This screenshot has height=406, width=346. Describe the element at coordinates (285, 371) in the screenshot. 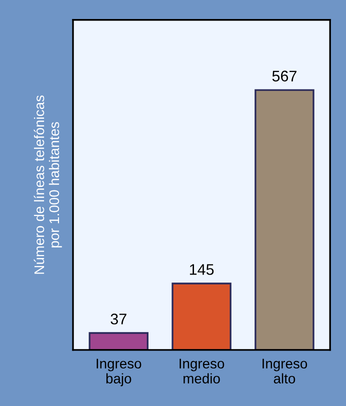

I see `x-tick-label: Ingreso alto` at that location.